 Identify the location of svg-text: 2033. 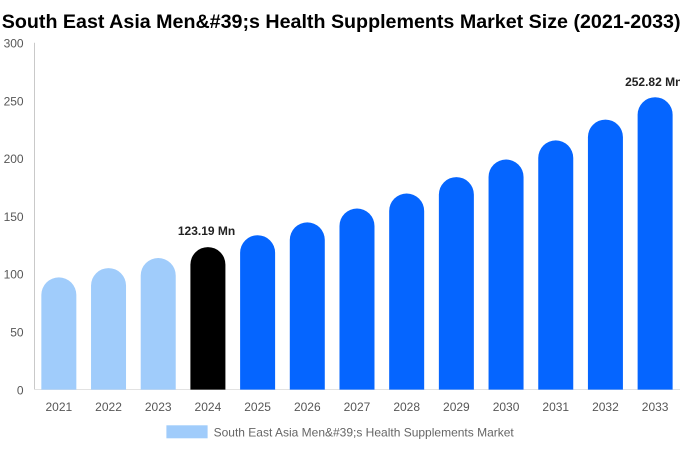
(655, 407).